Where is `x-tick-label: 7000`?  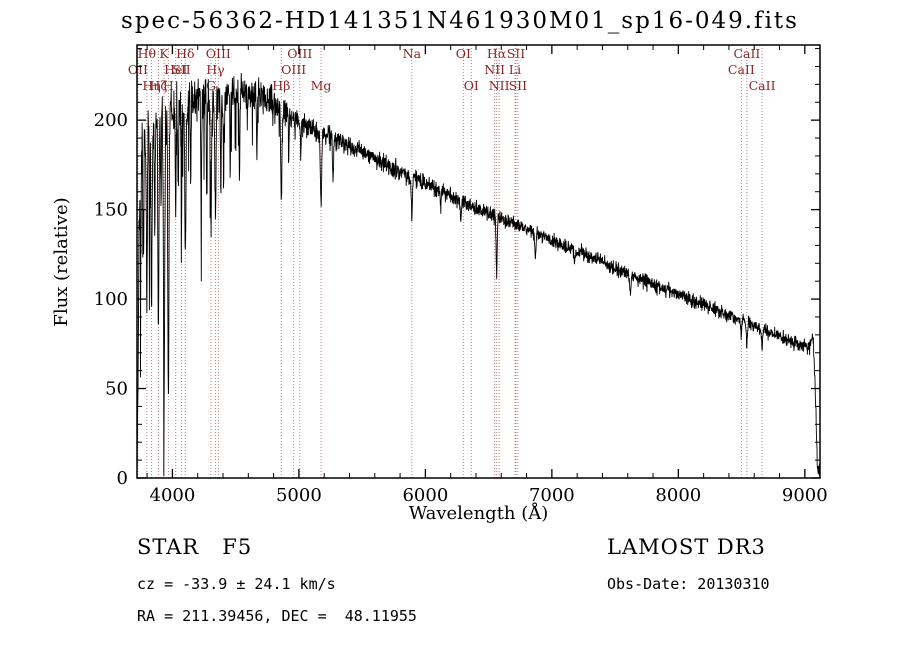 x-tick-label: 7000 is located at coordinates (552, 495).